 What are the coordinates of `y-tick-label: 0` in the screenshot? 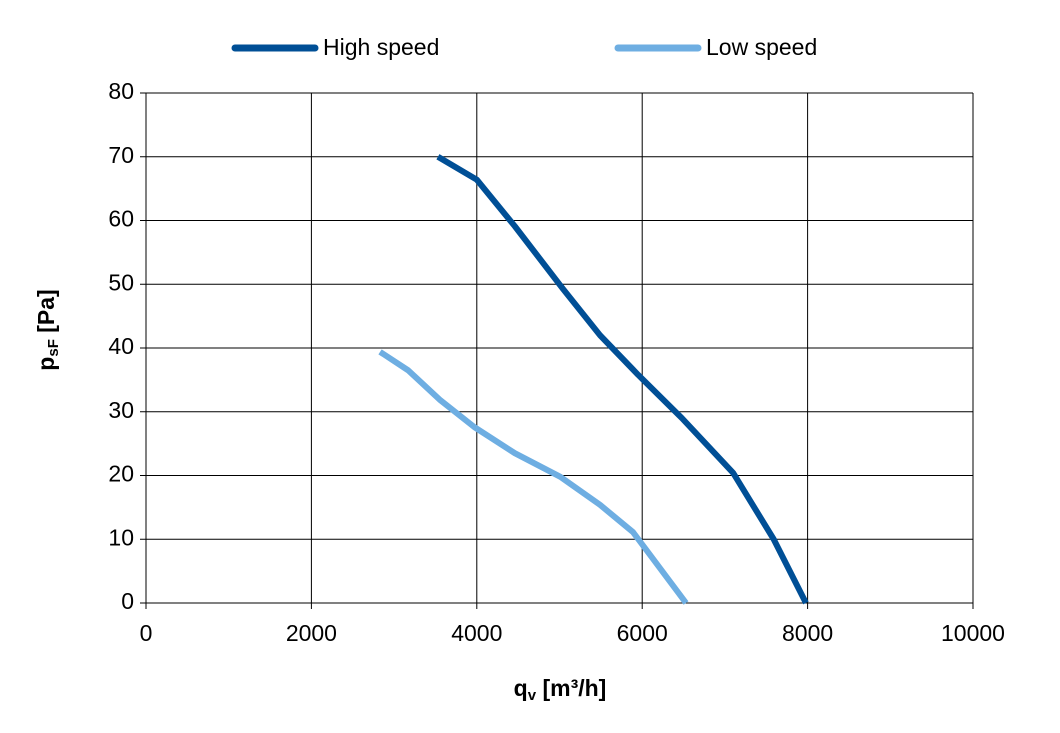 It's located at (127, 601).